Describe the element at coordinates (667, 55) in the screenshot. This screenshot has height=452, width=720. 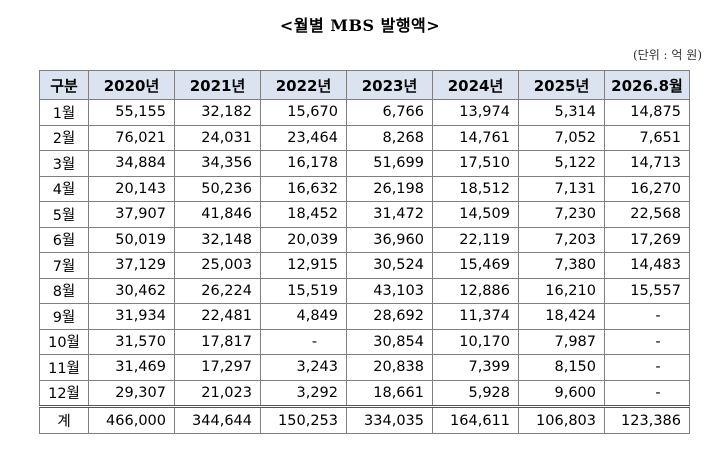
I see `unit-label: (단위 : 억 원)` at that location.